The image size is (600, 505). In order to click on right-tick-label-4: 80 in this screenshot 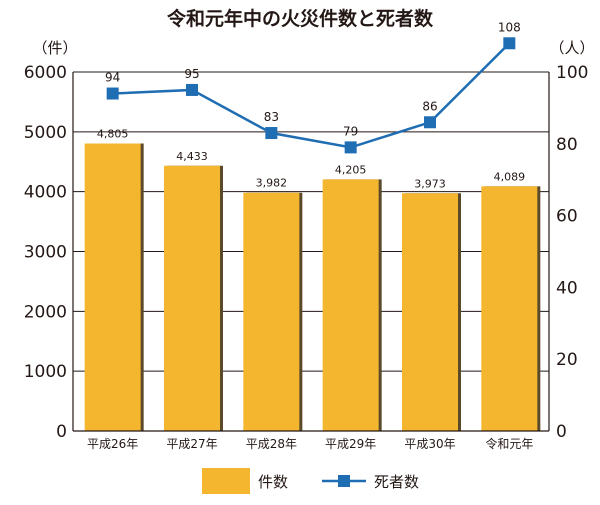, I will do `click(567, 145)`.